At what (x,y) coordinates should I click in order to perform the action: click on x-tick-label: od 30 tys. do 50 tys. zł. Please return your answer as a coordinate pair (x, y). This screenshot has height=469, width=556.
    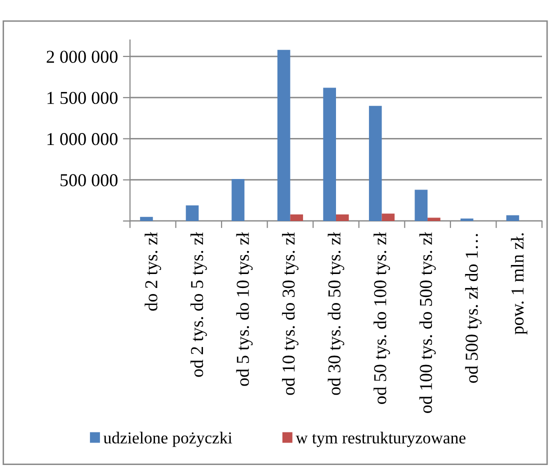
    Looking at the image, I should click on (336, 313).